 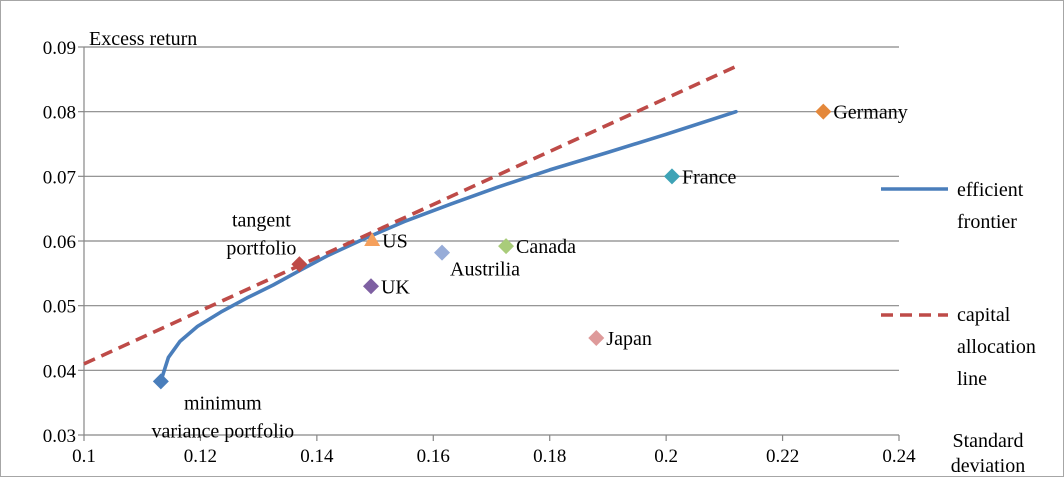 I want to click on austrilia-label: Austrilia, so click(x=485, y=270).